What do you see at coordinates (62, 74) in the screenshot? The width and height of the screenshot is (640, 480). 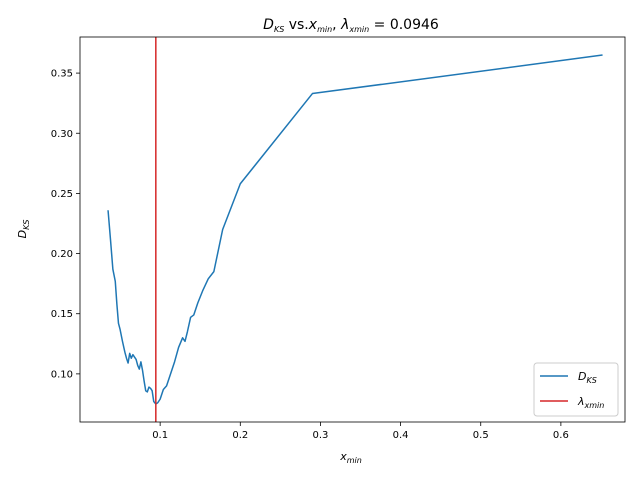 I see `y-tick-label: 0.35` at bounding box center [62, 74].